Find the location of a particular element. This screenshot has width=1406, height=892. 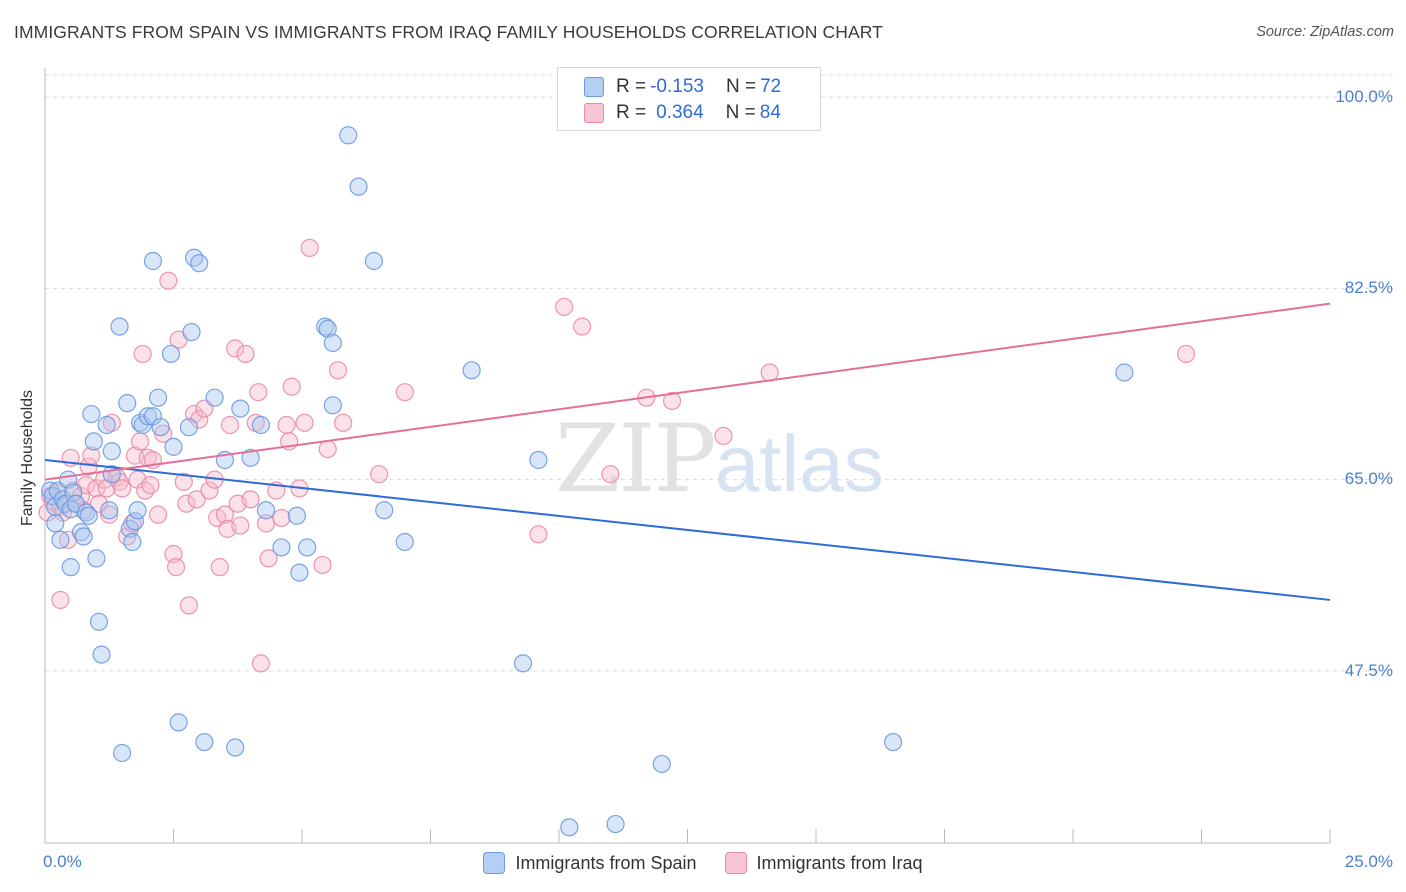

spain-legend-label: Immigrants from Spain is located at coordinates (606, 862).